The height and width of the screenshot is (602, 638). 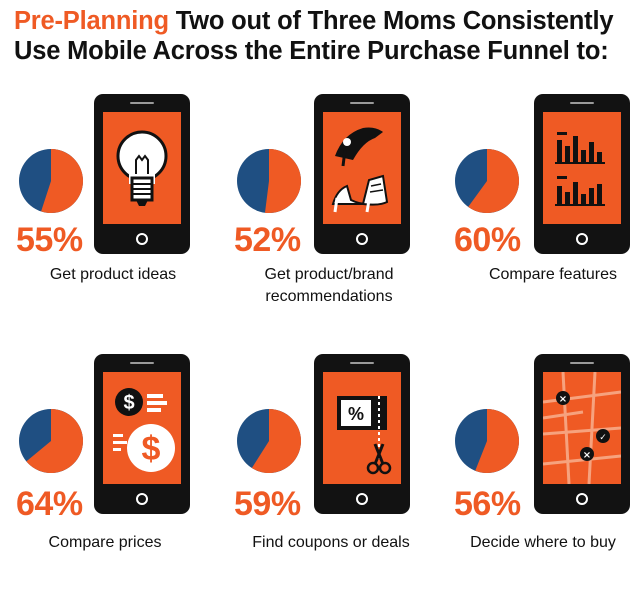 I want to click on high-heels-icon, so click(x=360, y=170).